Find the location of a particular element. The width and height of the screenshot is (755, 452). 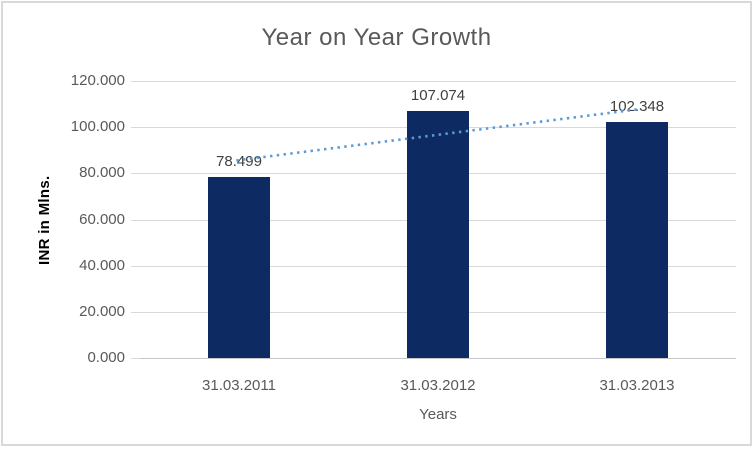

bar-31.03.2013 is located at coordinates (637, 240).